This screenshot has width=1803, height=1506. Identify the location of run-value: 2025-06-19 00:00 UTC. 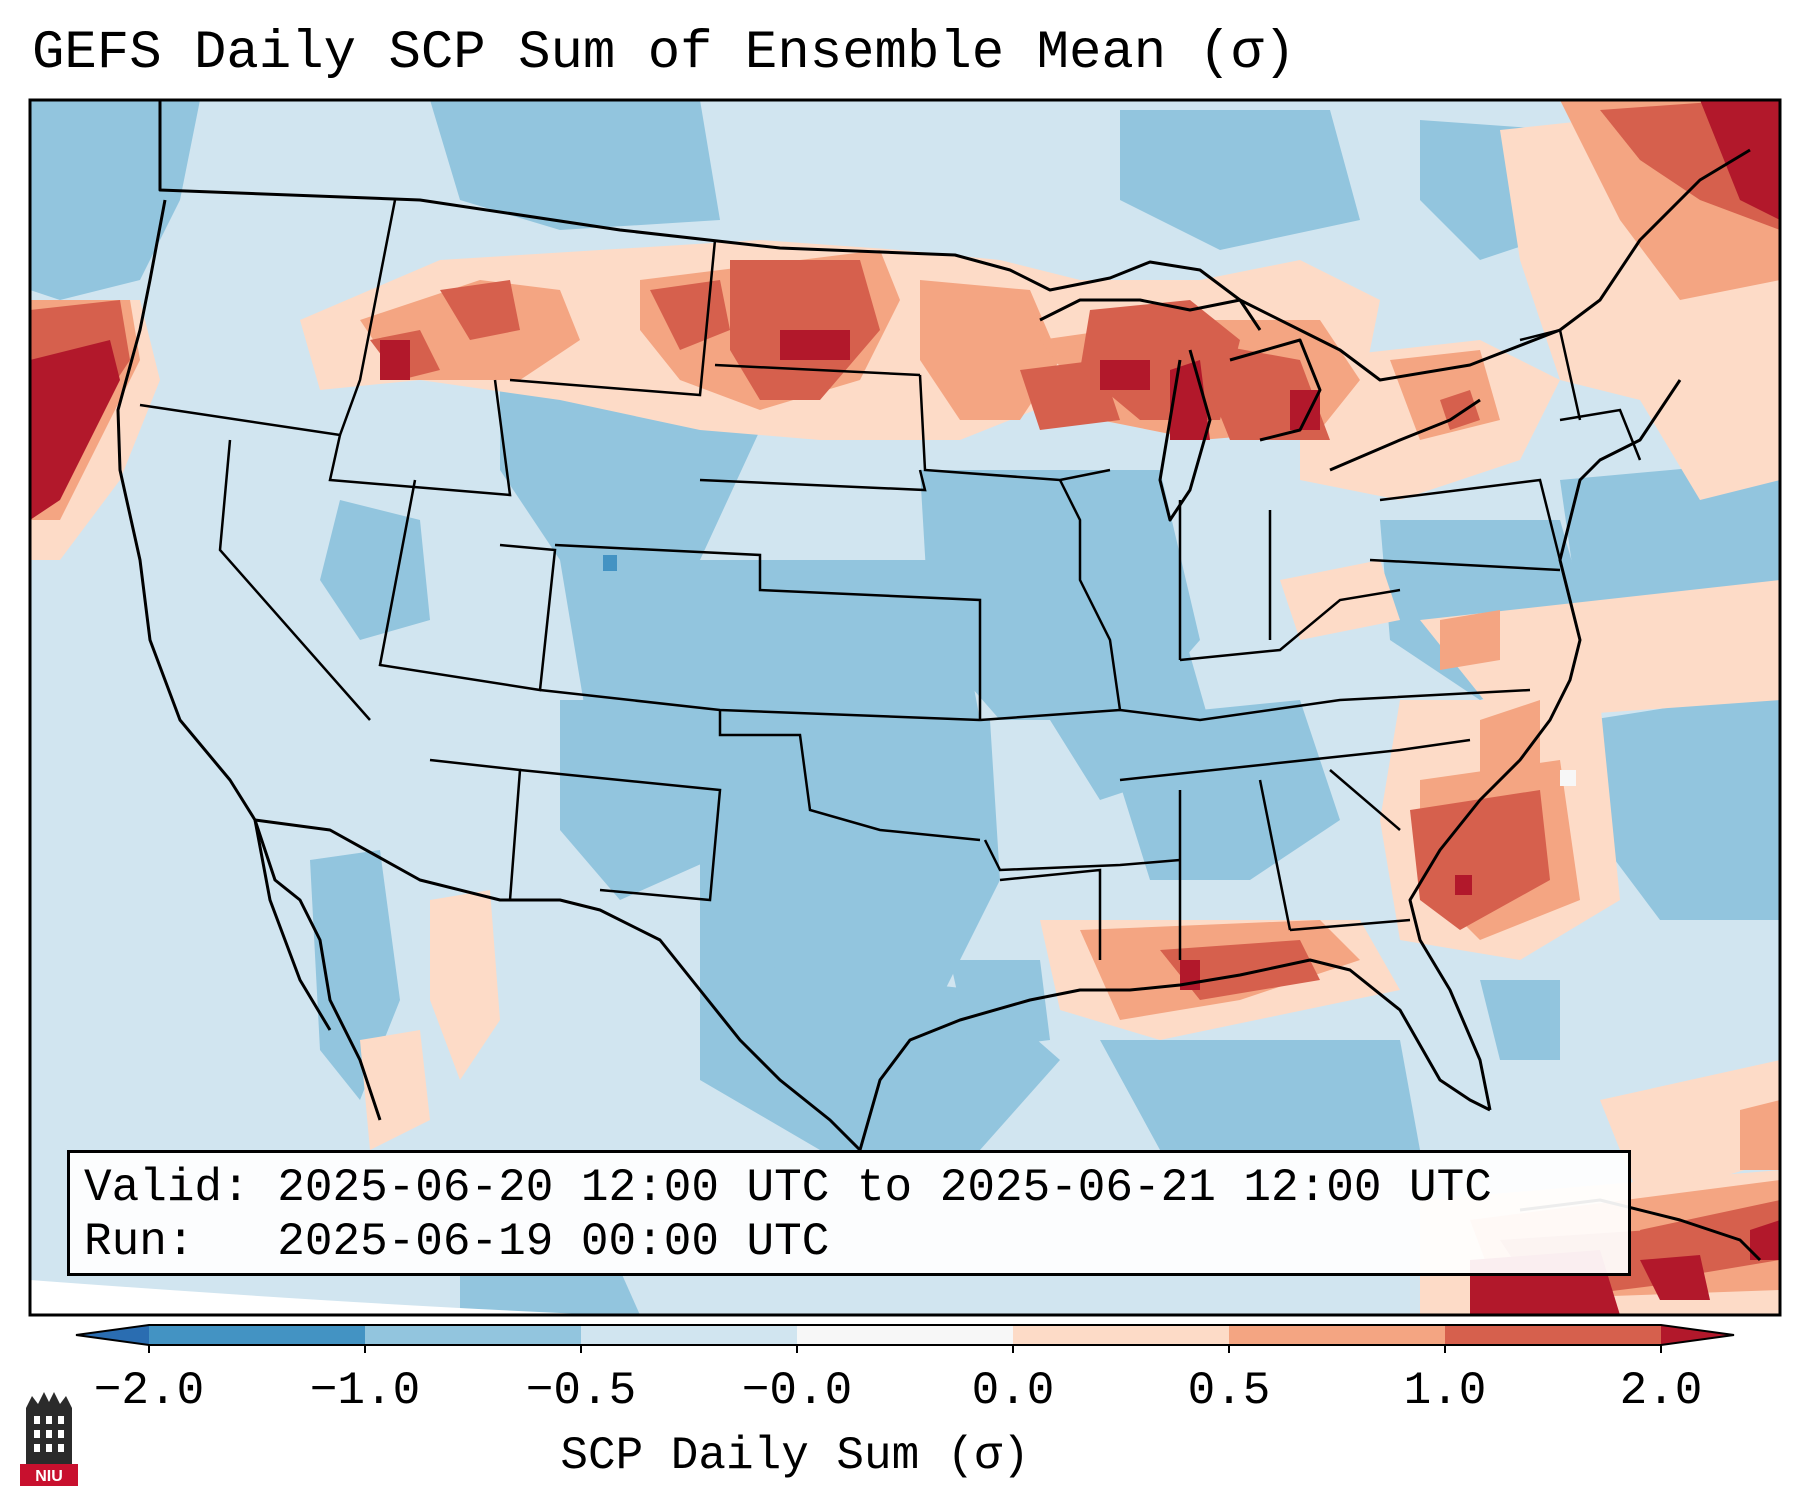
(553, 1242).